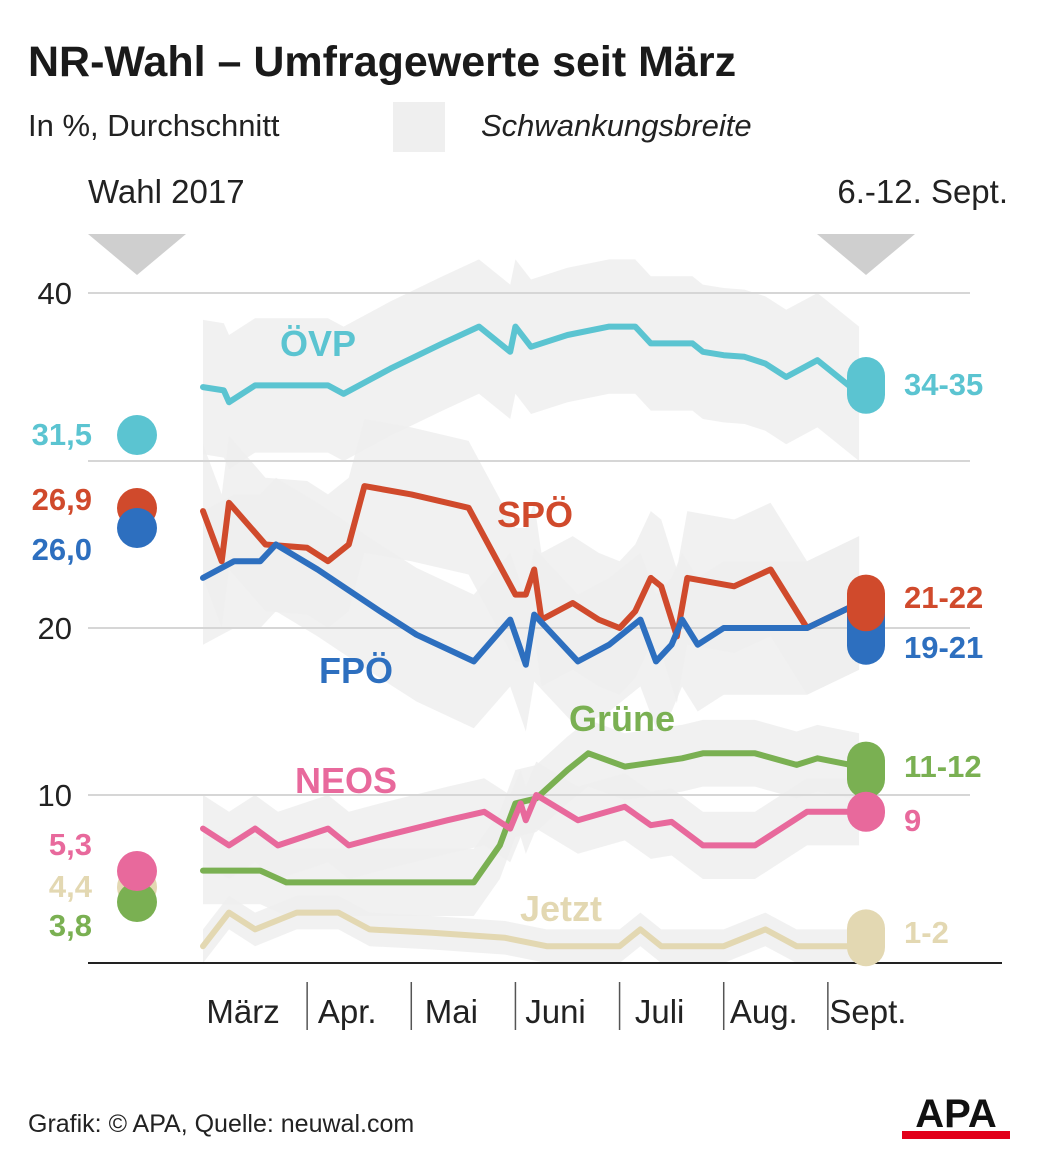 This screenshot has height=1158, width=1040. What do you see at coordinates (943, 384) in the screenshot?
I see `latest-range-label: 34-35` at bounding box center [943, 384].